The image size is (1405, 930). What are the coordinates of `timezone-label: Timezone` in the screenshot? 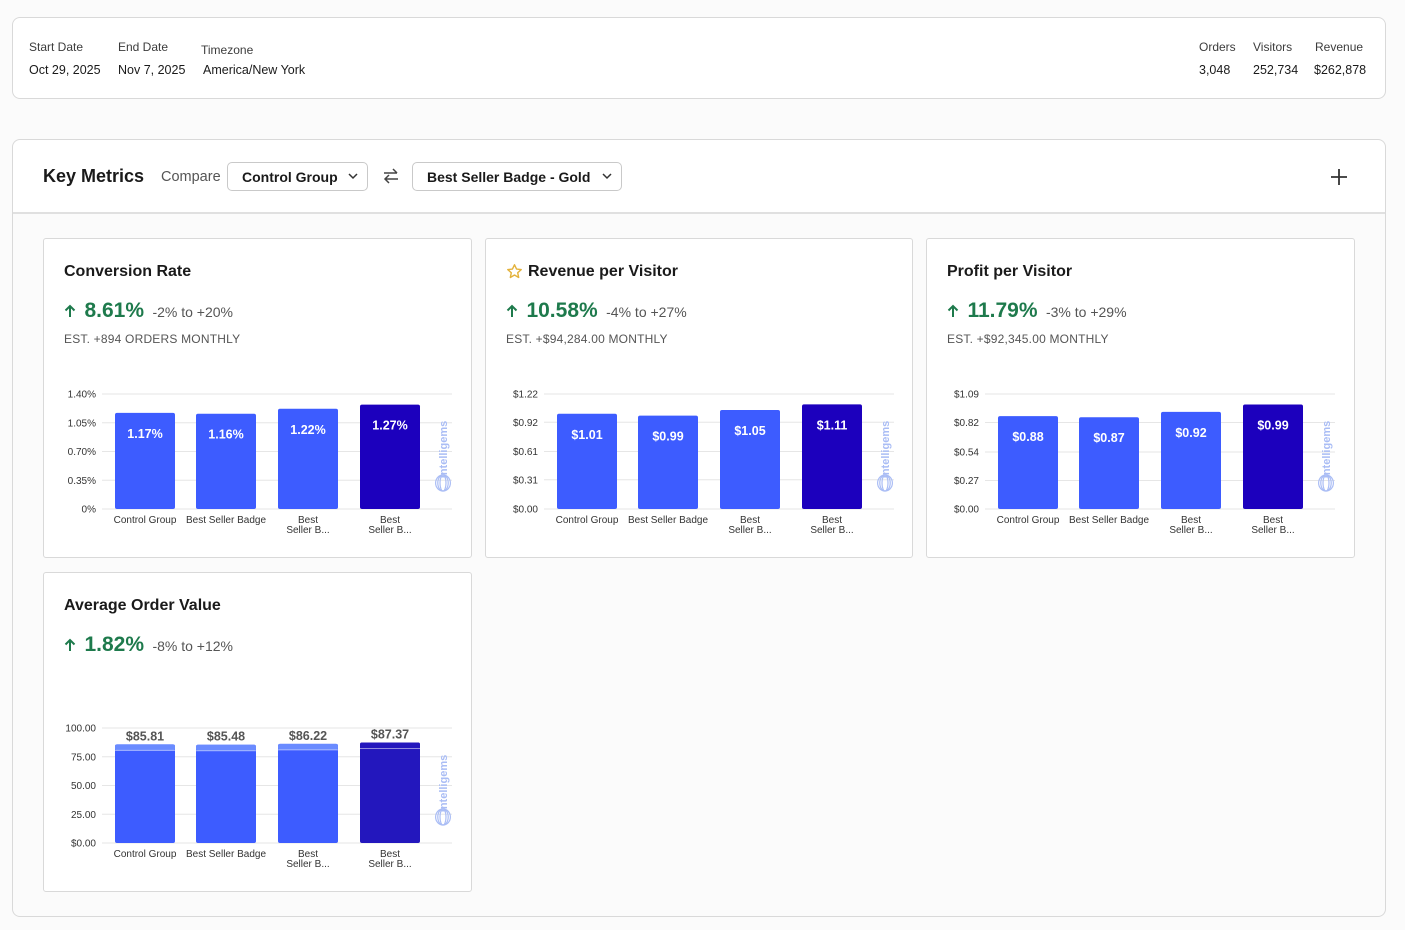 It's located at (227, 50).